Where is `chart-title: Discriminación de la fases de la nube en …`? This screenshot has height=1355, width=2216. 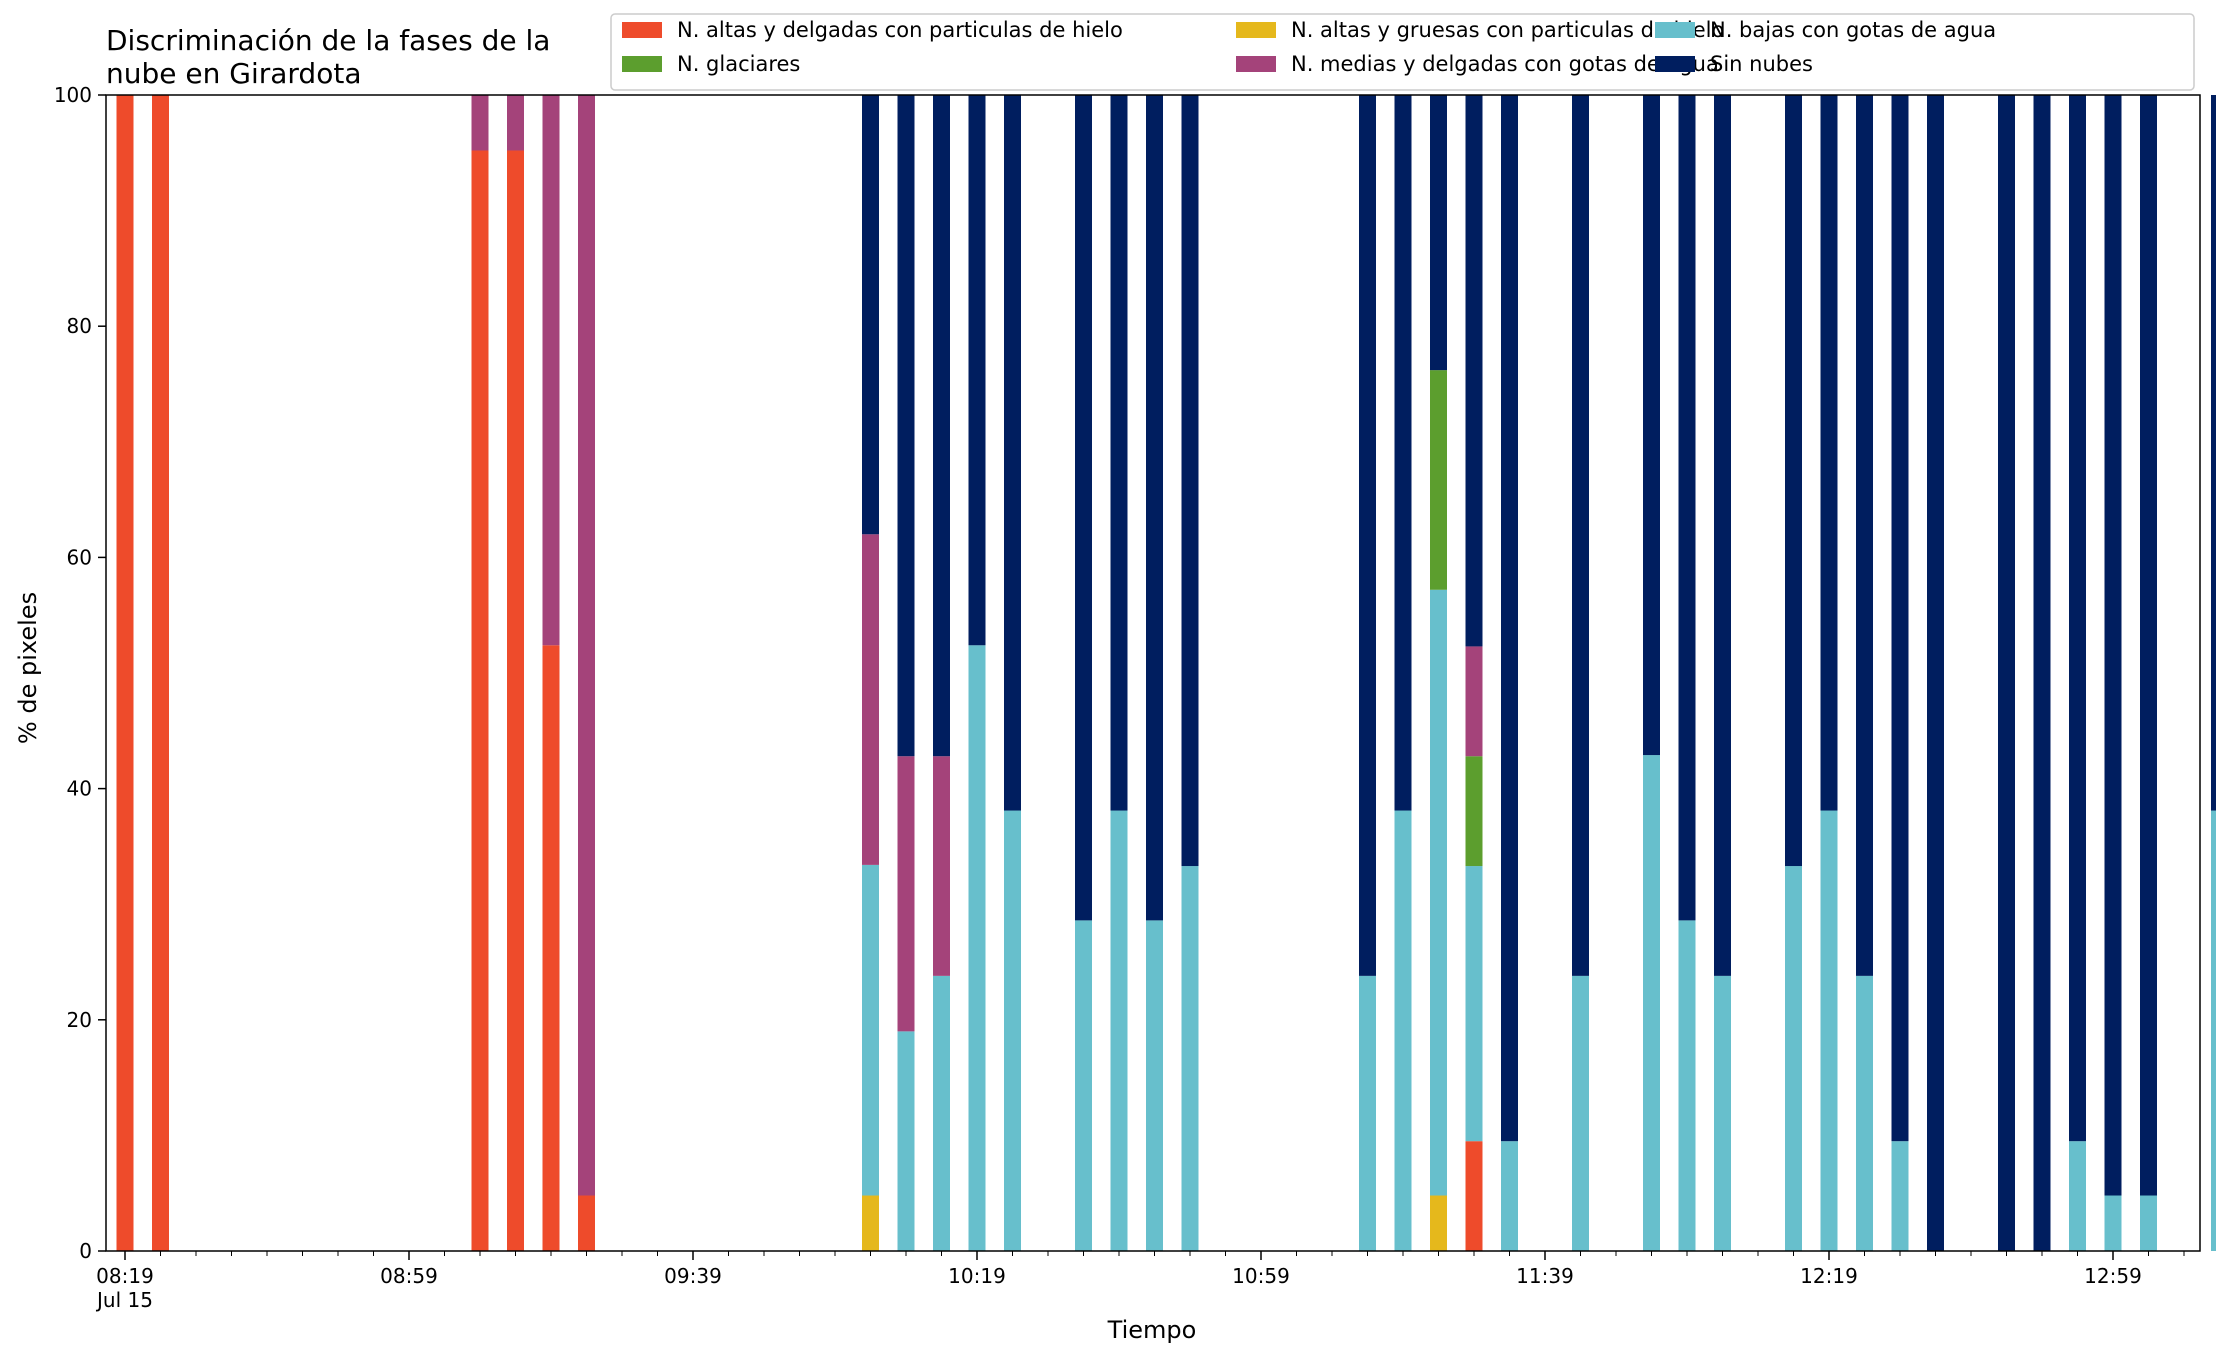 chart-title: Discriminación de la fases de la nube en … is located at coordinates (328, 57).